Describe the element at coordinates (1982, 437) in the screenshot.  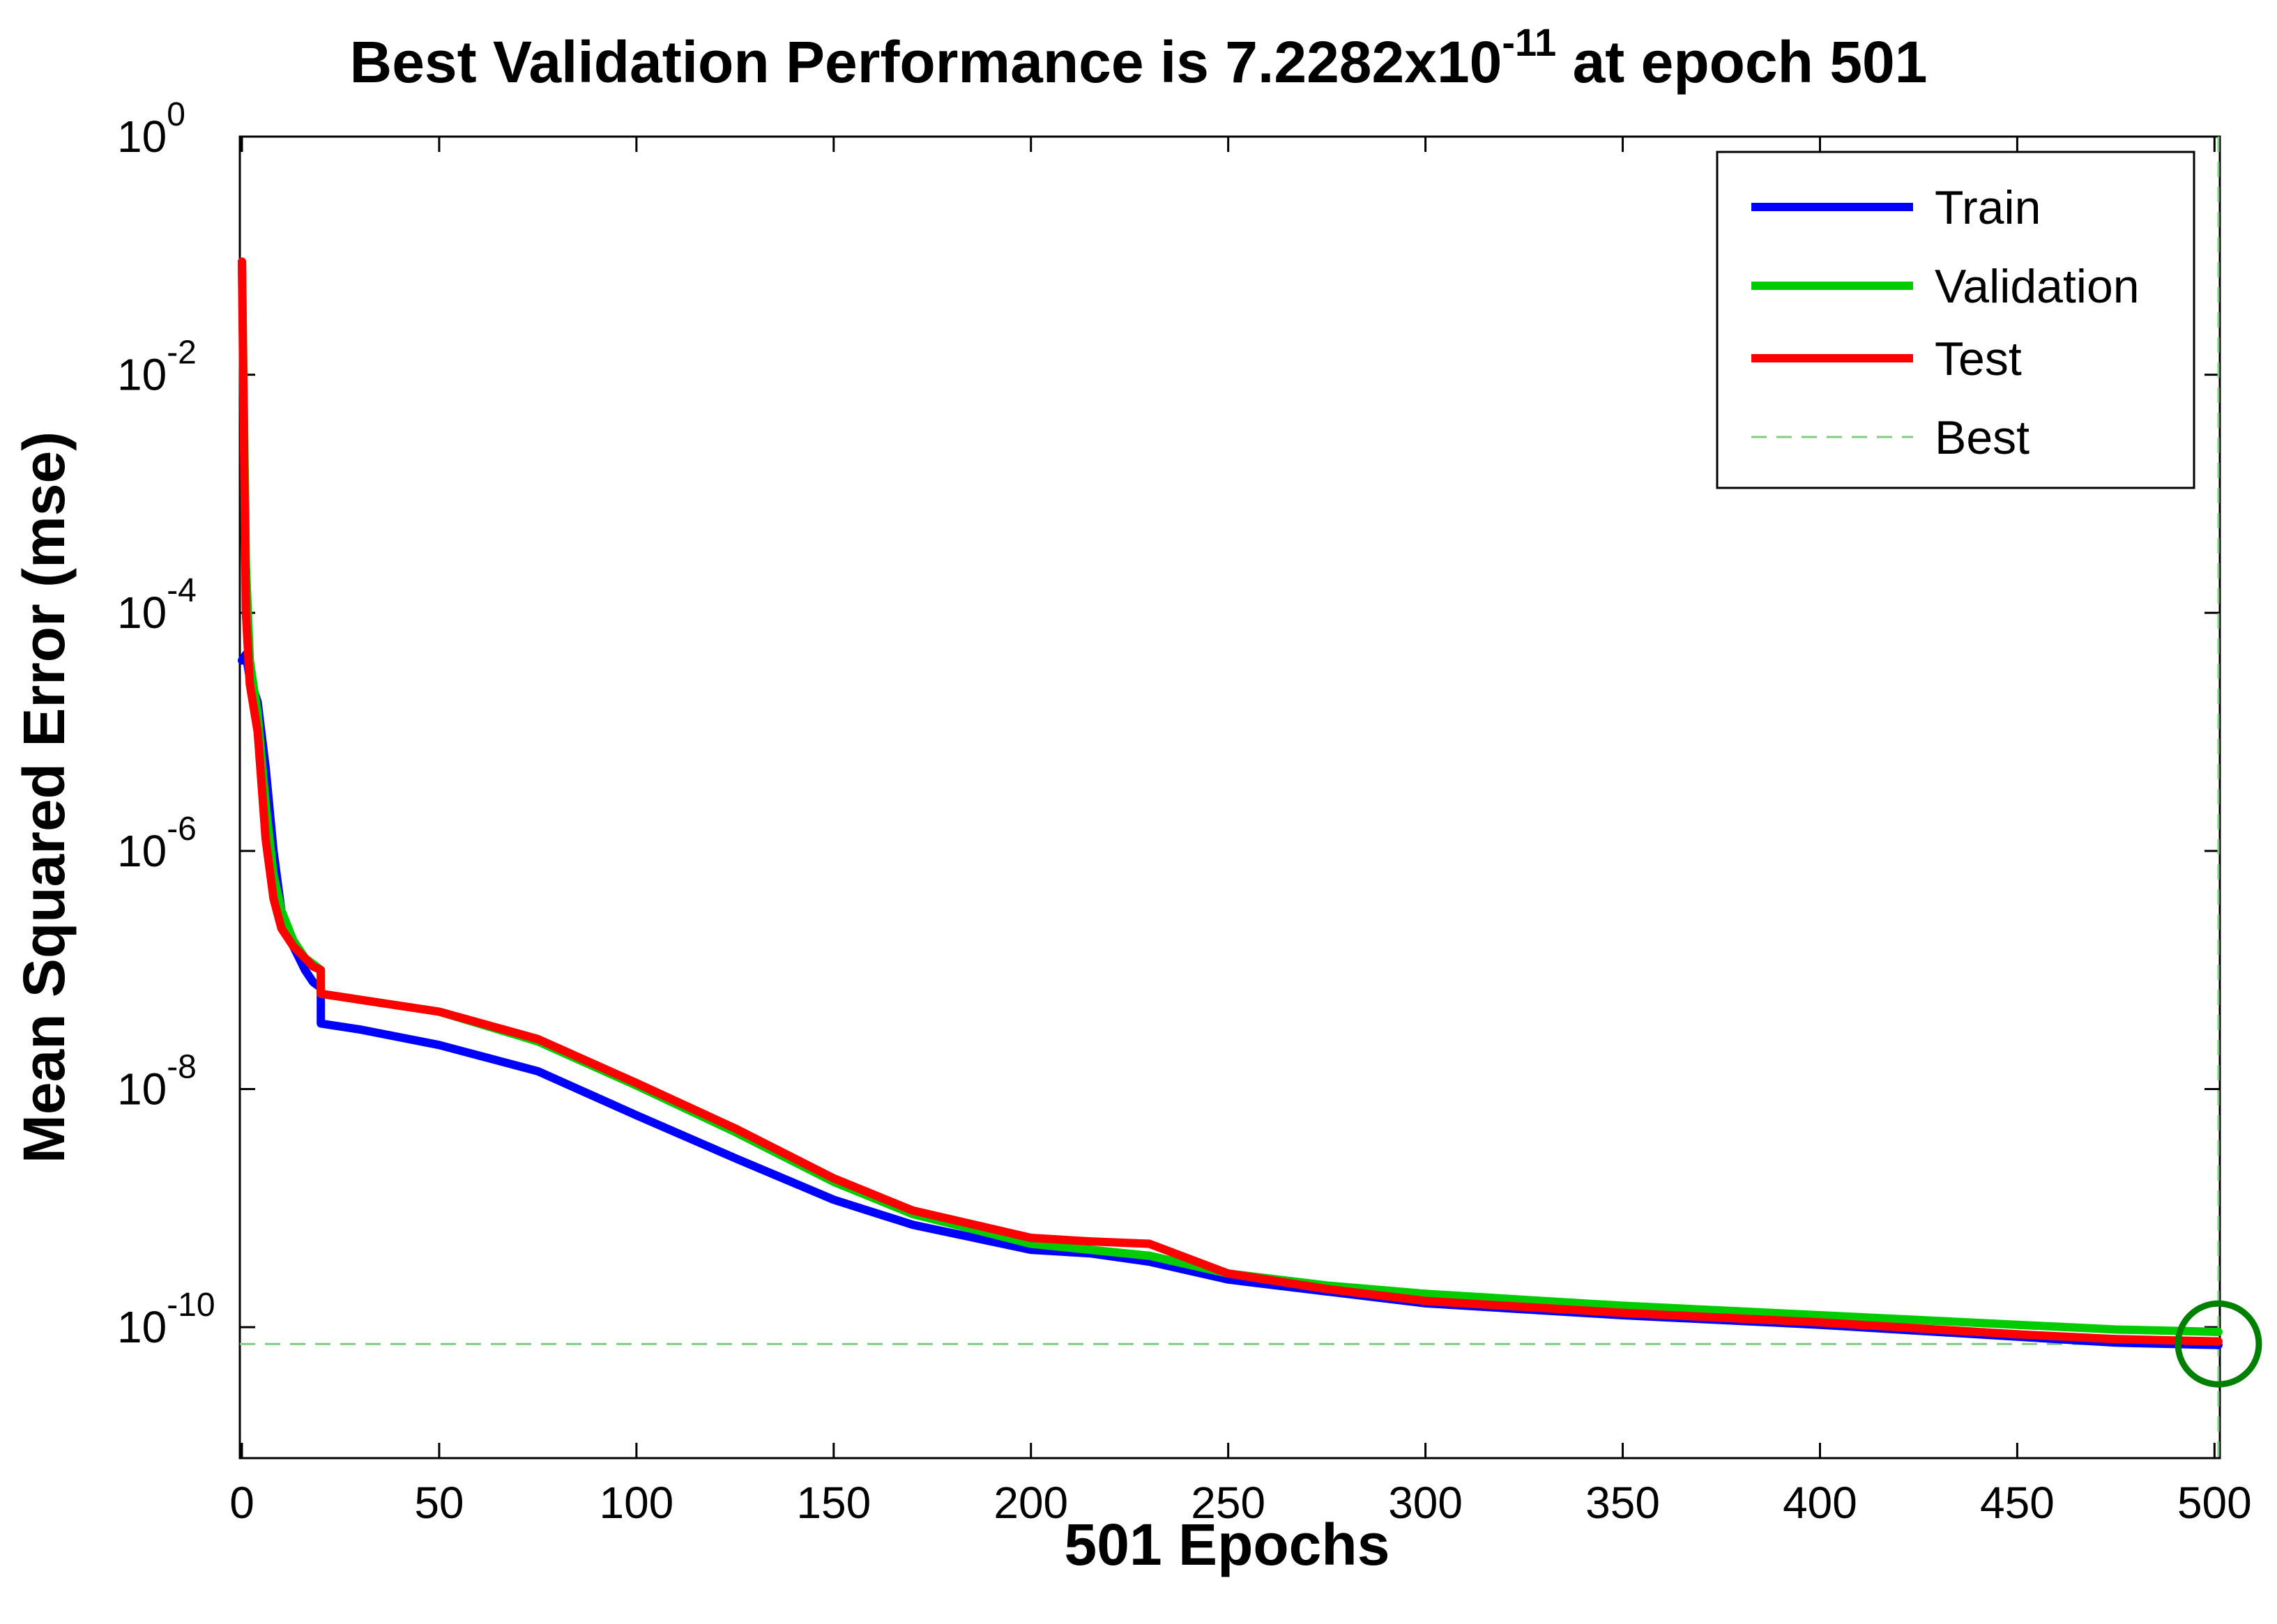
I see `legend-label-best: Best` at that location.